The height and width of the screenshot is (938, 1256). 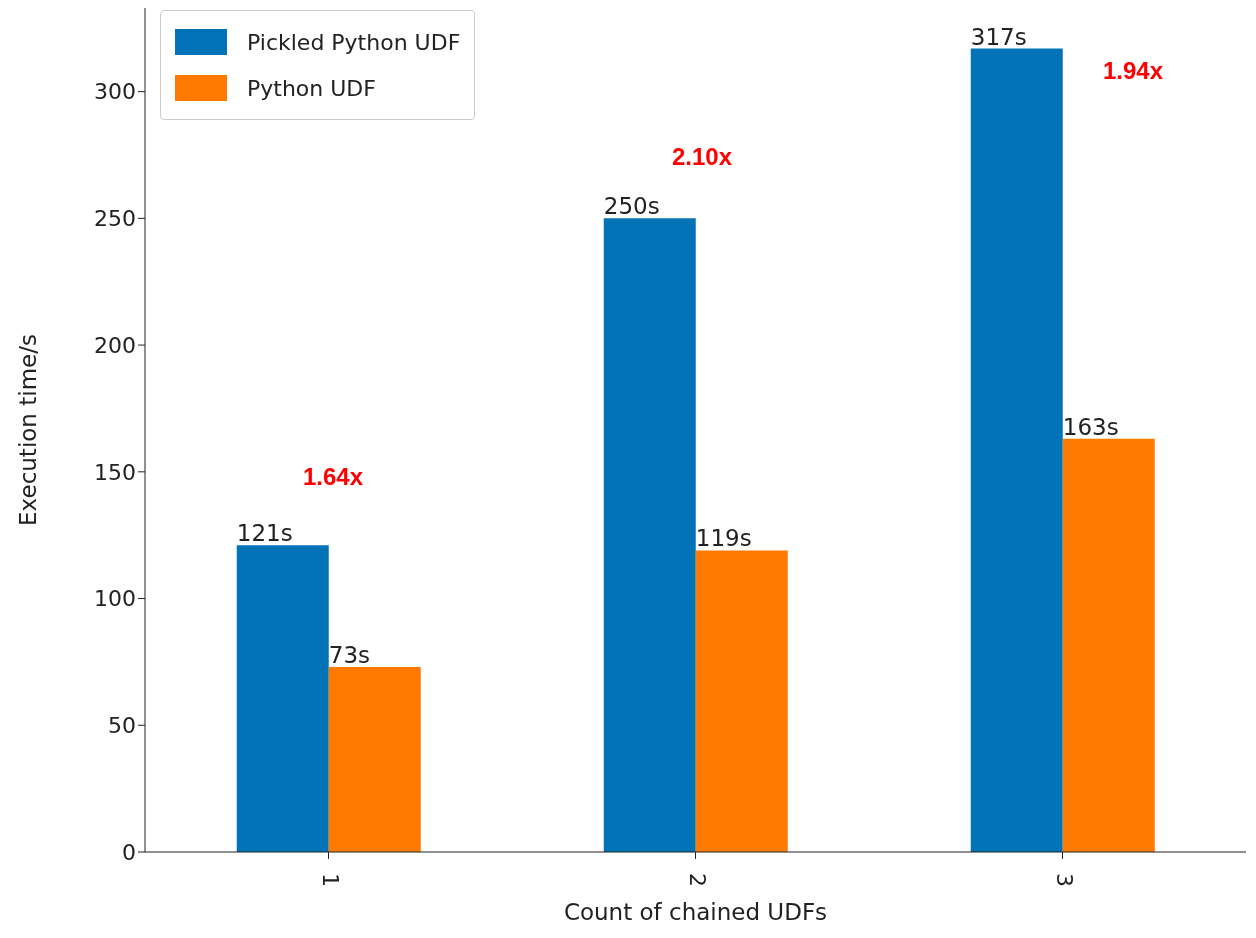 I want to click on x-tick-label: 2, so click(x=697, y=880).